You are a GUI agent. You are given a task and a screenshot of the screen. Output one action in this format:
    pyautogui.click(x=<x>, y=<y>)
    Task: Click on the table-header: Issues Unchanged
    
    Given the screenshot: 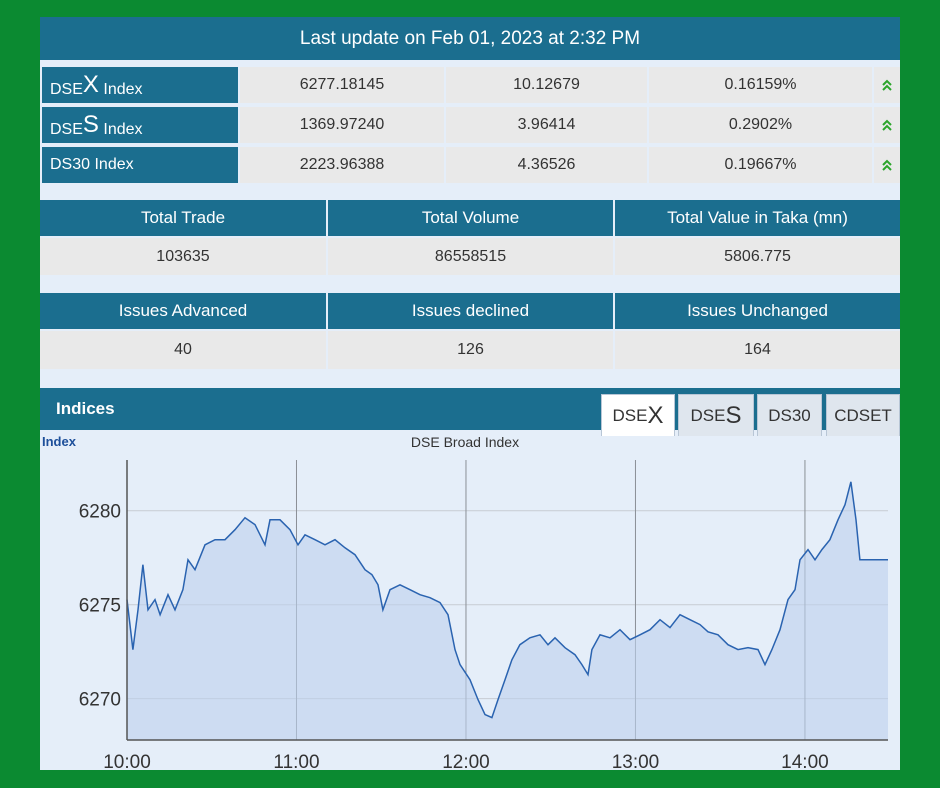 What is the action you would take?
    pyautogui.click(x=757, y=311)
    